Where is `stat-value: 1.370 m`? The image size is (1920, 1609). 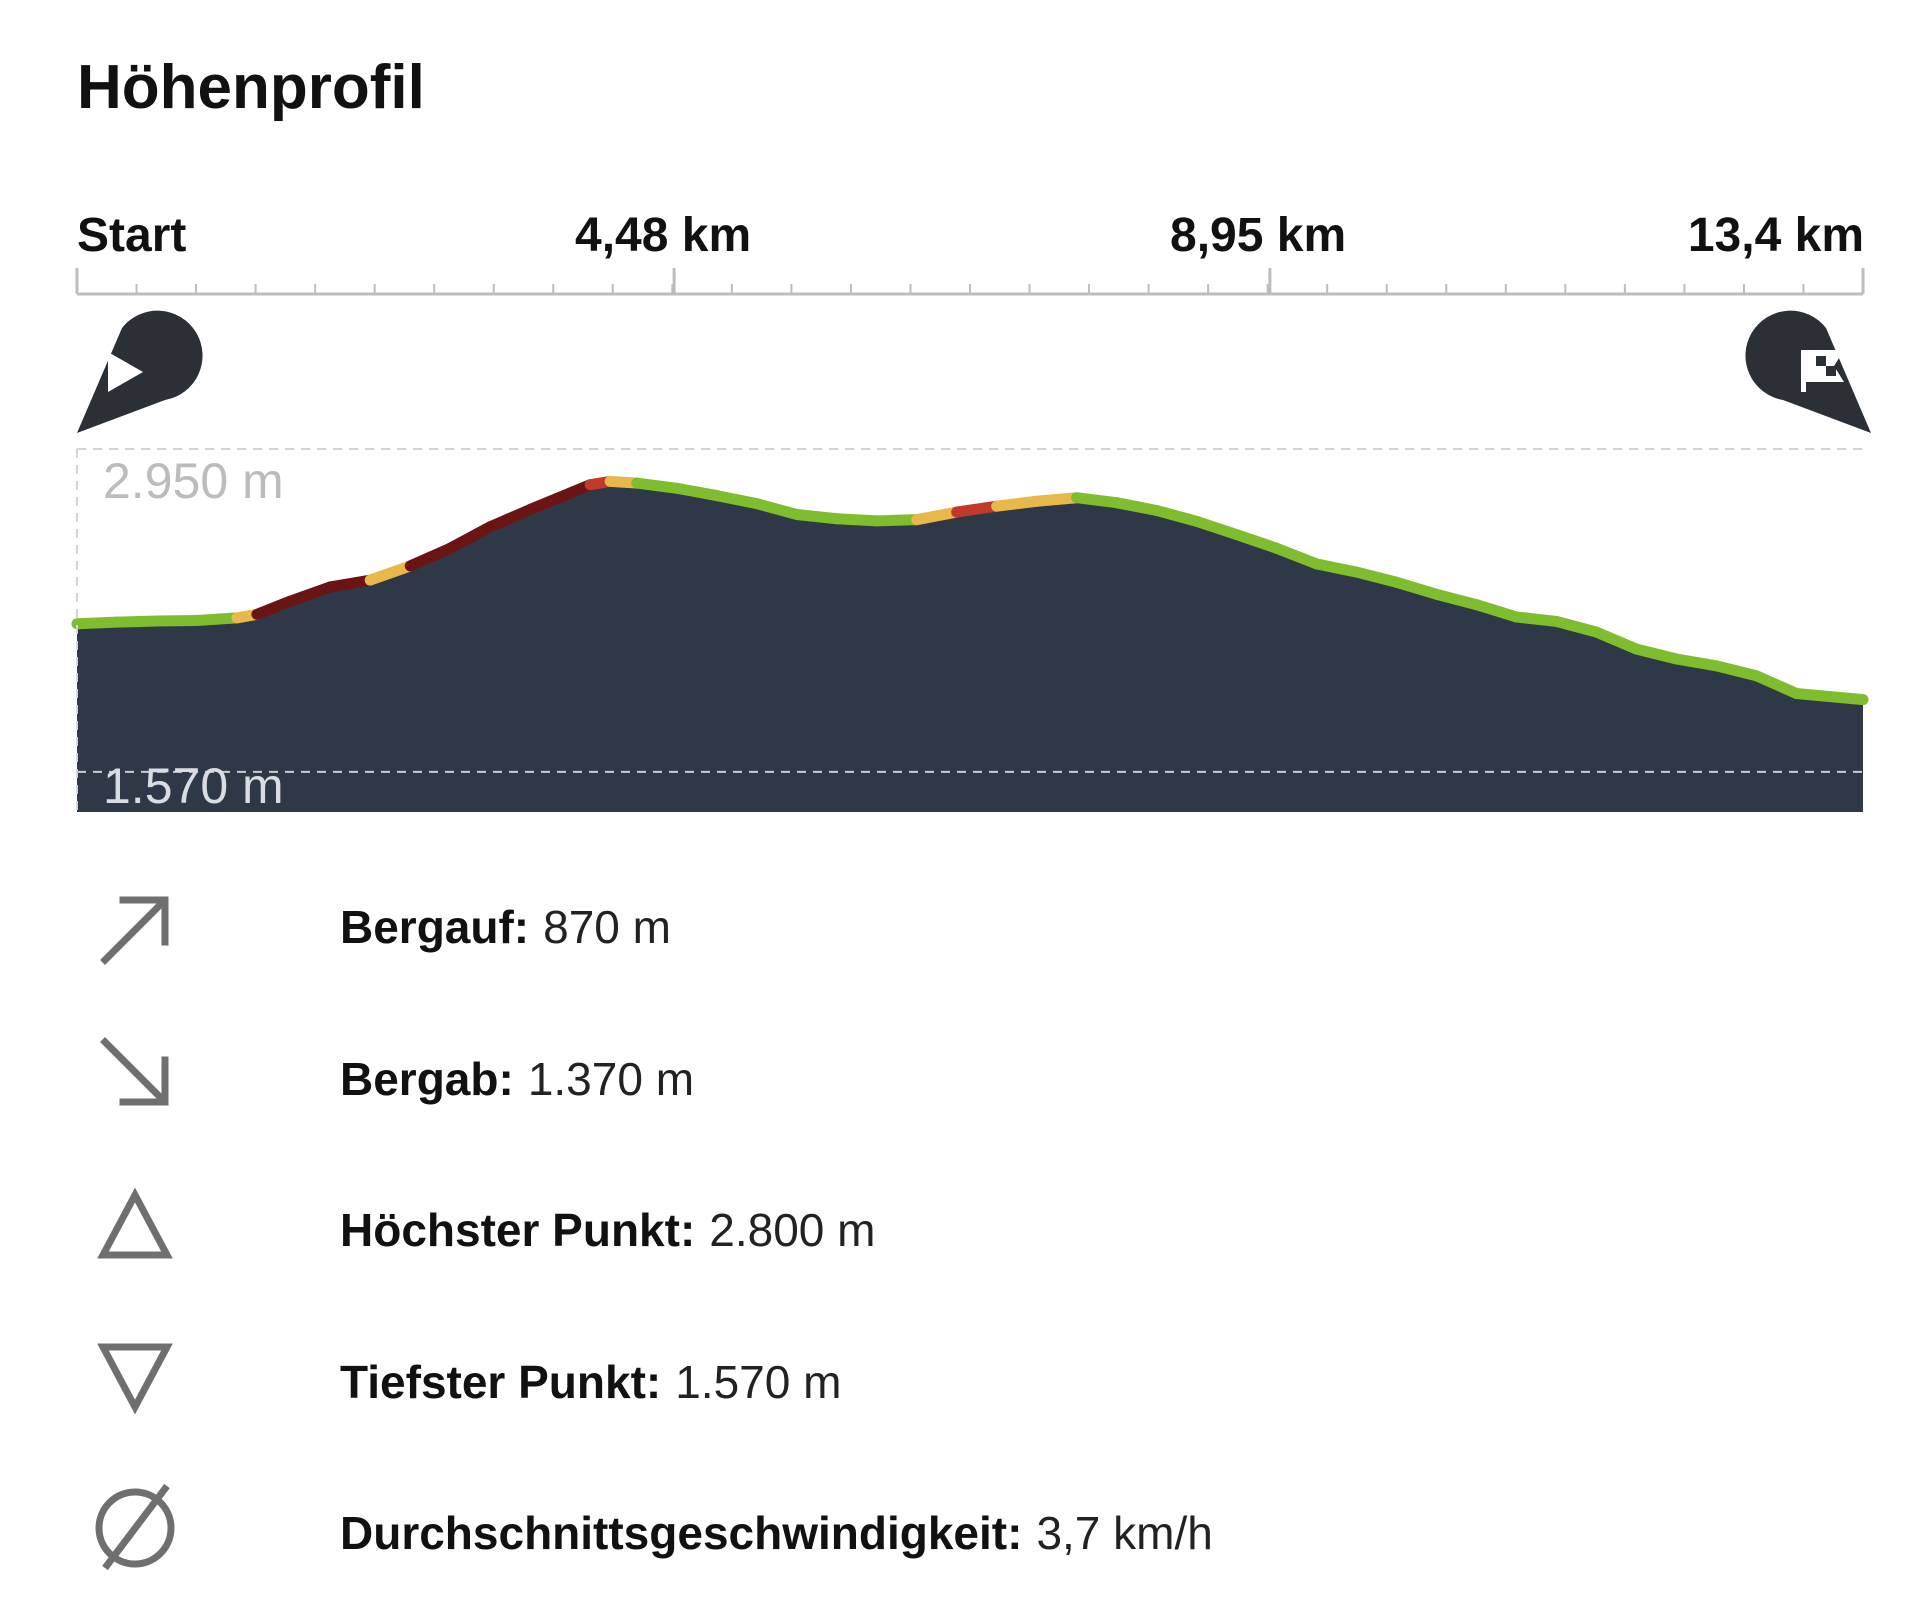 stat-value: 1.370 m is located at coordinates (611, 1079).